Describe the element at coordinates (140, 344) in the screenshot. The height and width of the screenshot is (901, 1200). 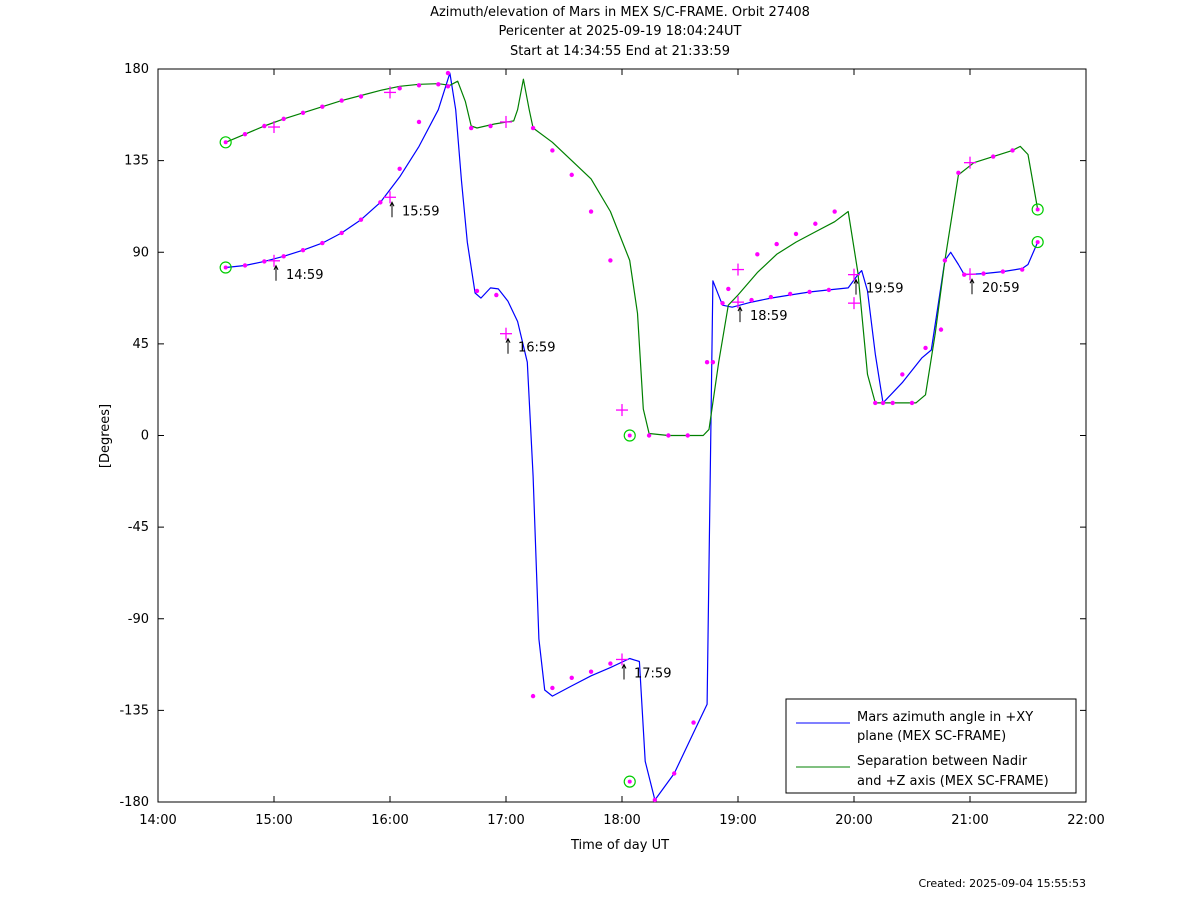
I see `y-tick-label: 45` at that location.